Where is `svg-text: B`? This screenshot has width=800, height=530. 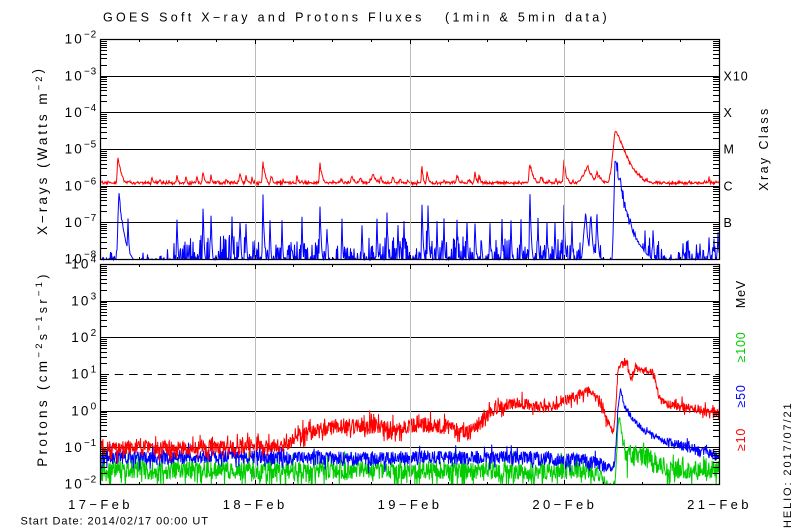 svg-text: B is located at coordinates (728, 223).